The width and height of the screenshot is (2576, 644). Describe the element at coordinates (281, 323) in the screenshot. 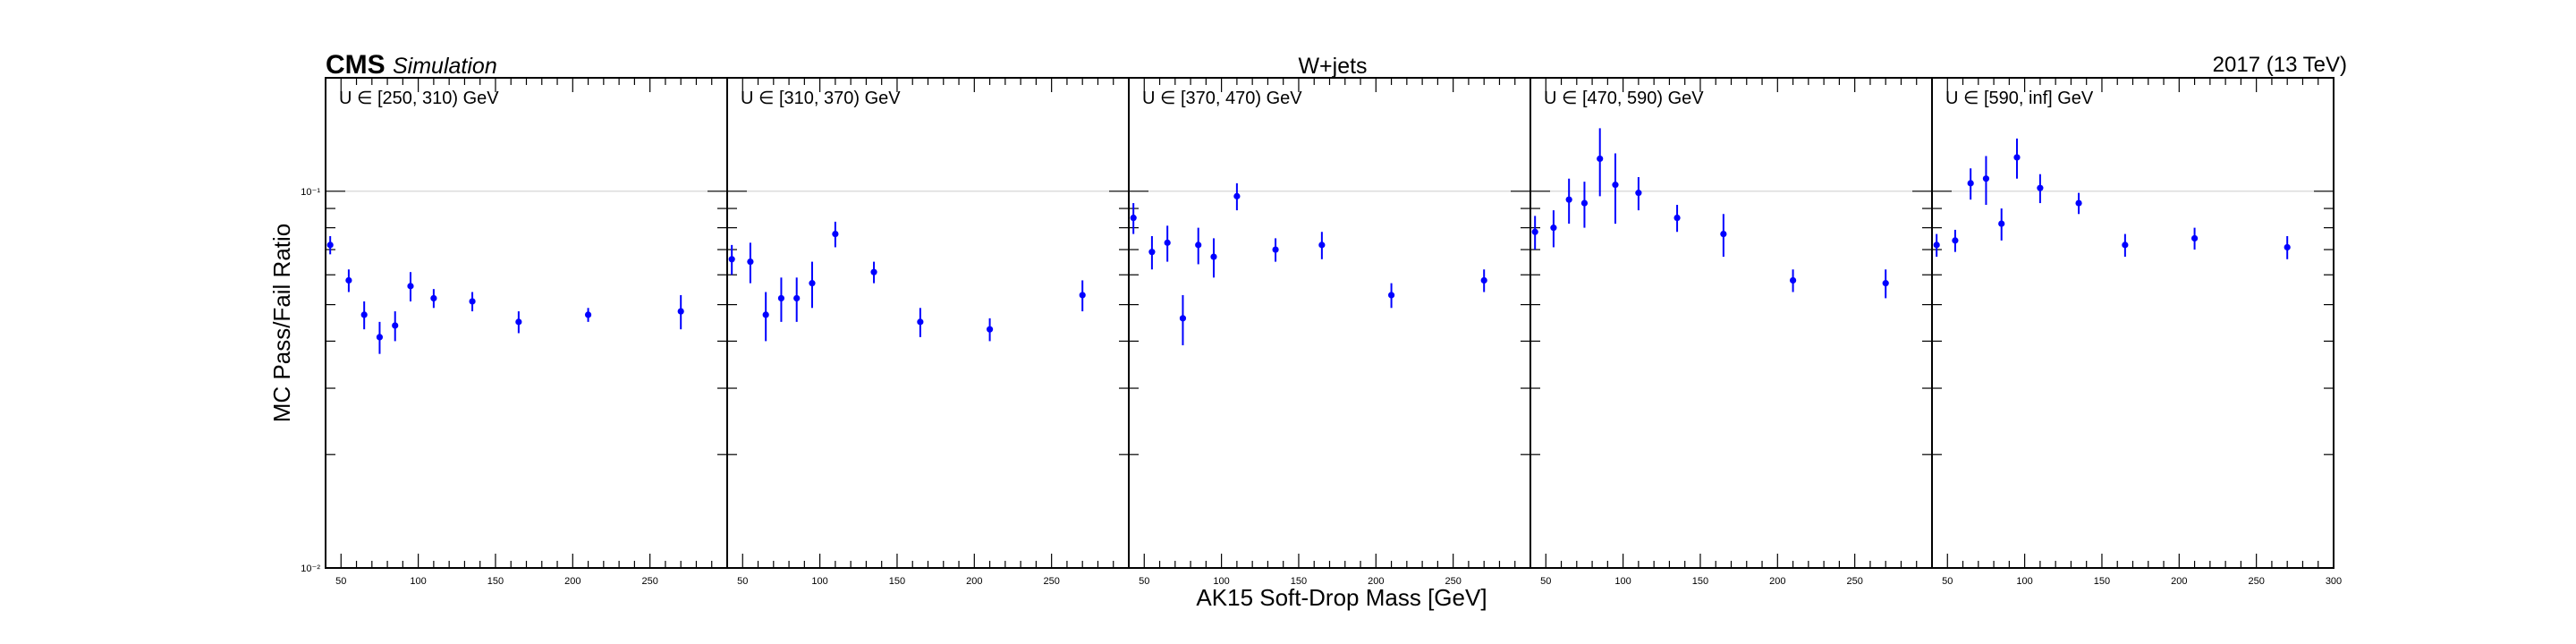

I see `y-axis-label: MC Pass/Fail Ratio` at that location.